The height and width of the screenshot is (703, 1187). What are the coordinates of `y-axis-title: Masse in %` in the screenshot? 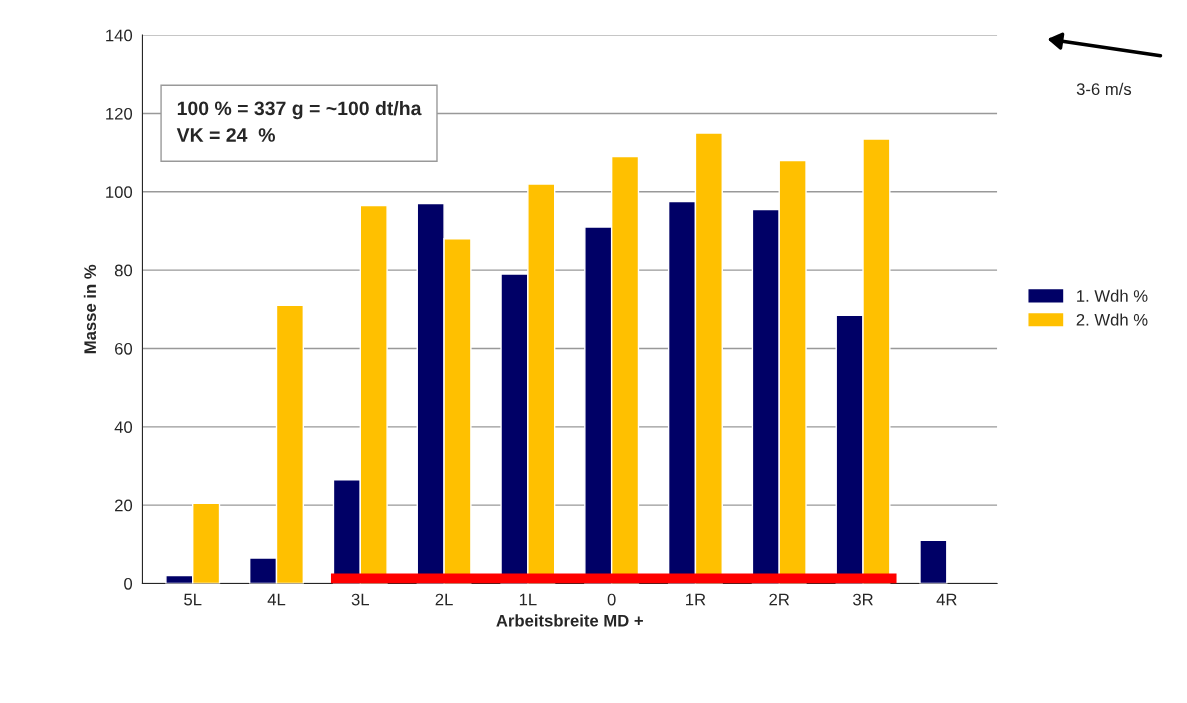 It's located at (90, 309).